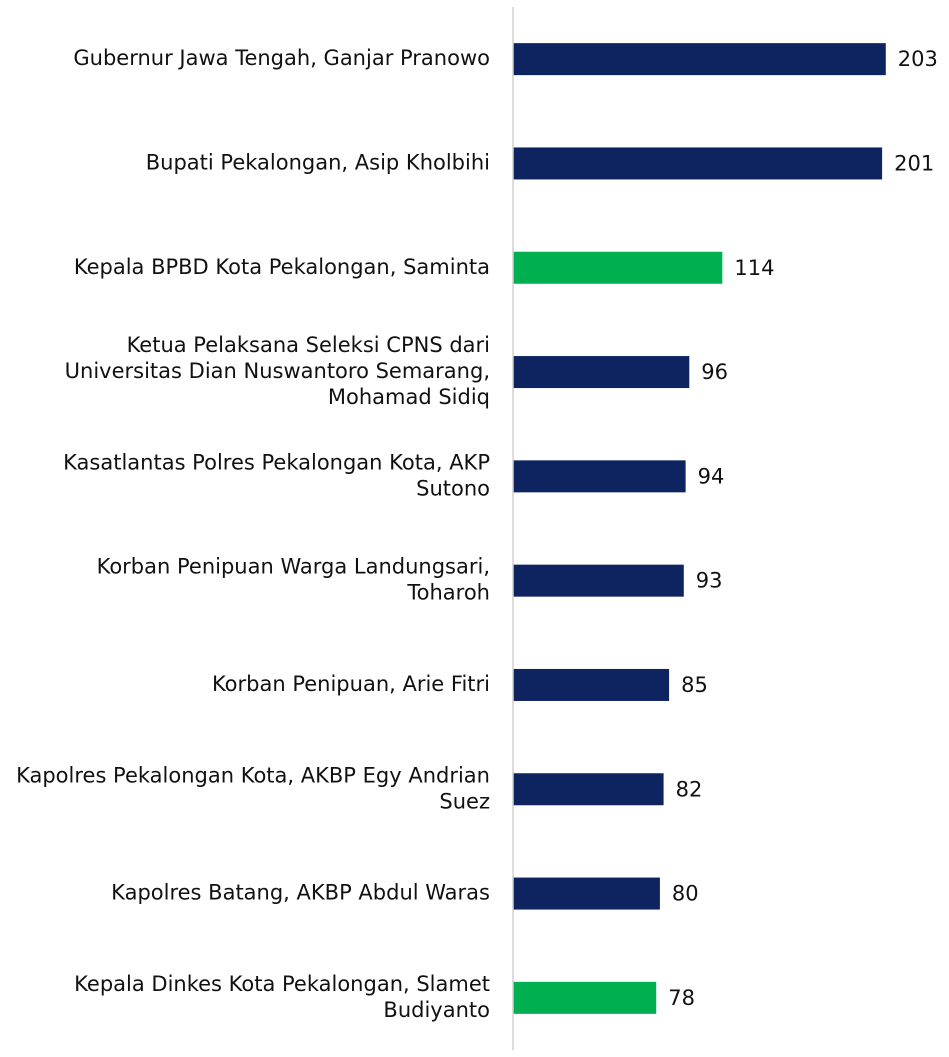 The height and width of the screenshot is (1057, 949). Describe the element at coordinates (300, 893) in the screenshot. I see `category-label: Kapolres Batang, AKBP Abdul Waras` at that location.